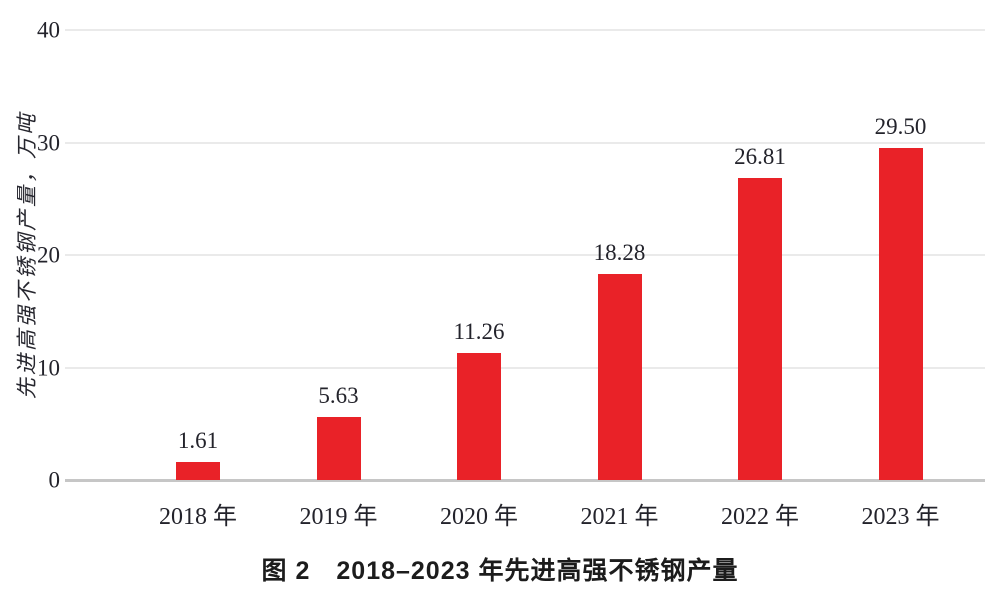 The image size is (1000, 606). I want to click on y-tick-label-0: 0, so click(54, 480).